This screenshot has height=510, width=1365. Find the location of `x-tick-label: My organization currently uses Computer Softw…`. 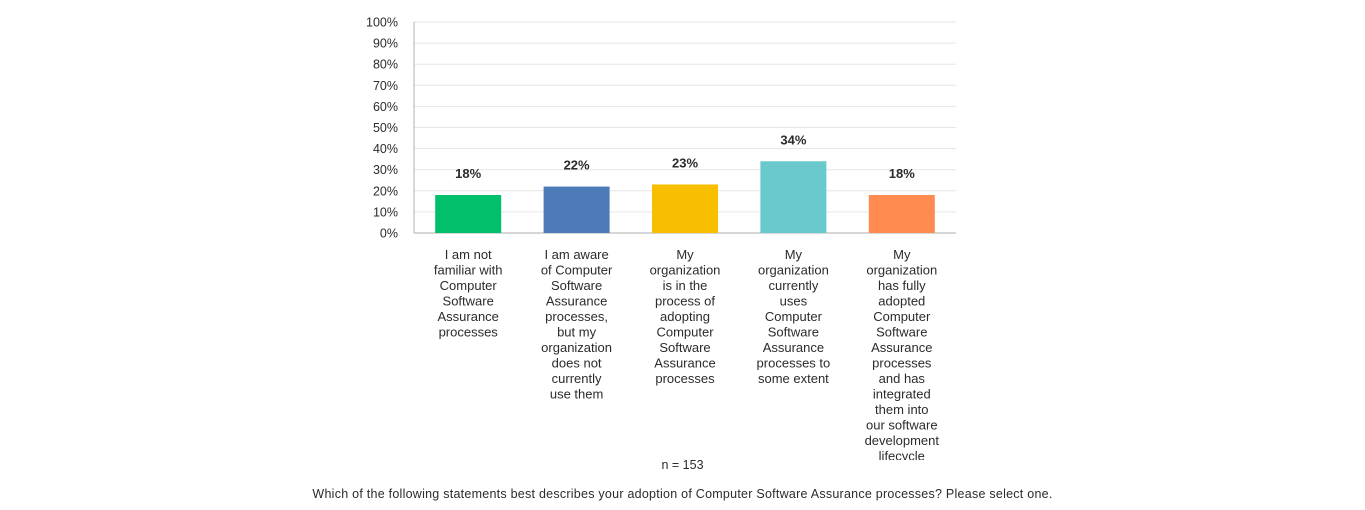

x-tick-label: My organization currently uses Computer Softw… is located at coordinates (794, 316).